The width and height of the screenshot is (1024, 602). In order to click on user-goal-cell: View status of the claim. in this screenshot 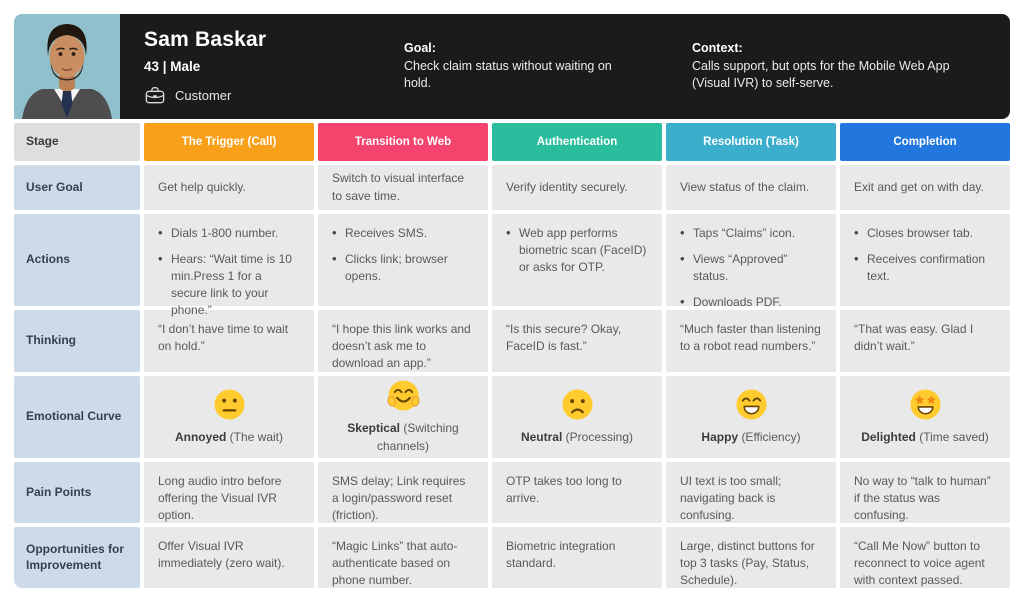, I will do `click(751, 187)`.